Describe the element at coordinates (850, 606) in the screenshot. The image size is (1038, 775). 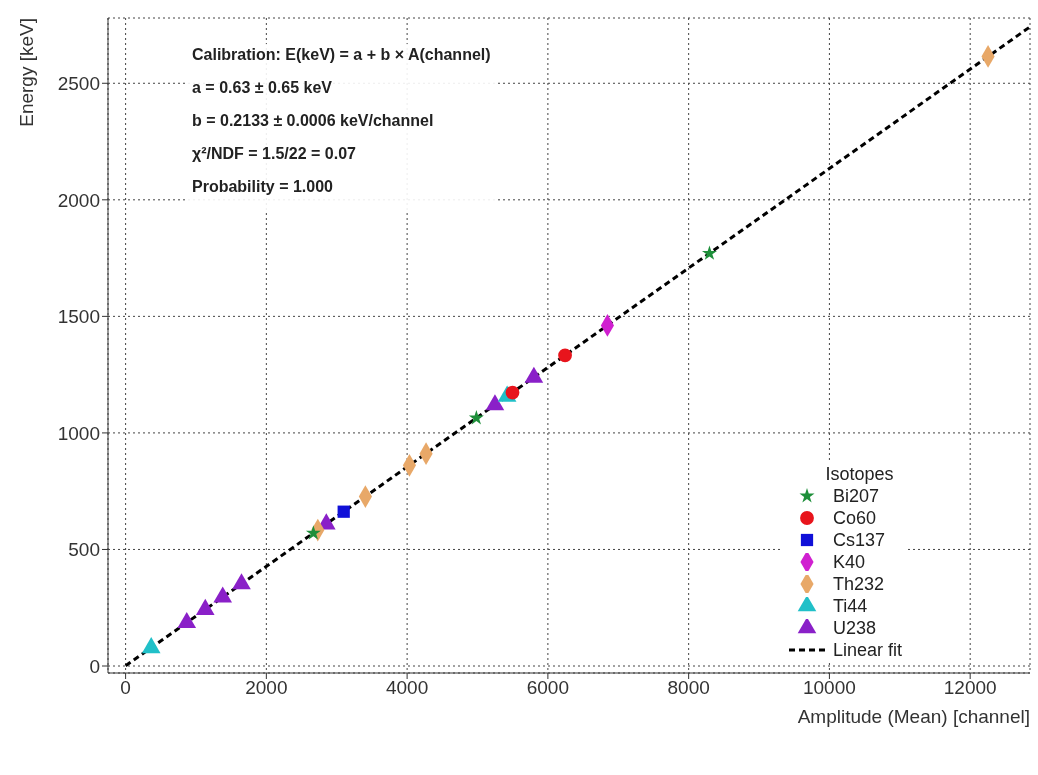
I see `legend-label: Ti44` at that location.